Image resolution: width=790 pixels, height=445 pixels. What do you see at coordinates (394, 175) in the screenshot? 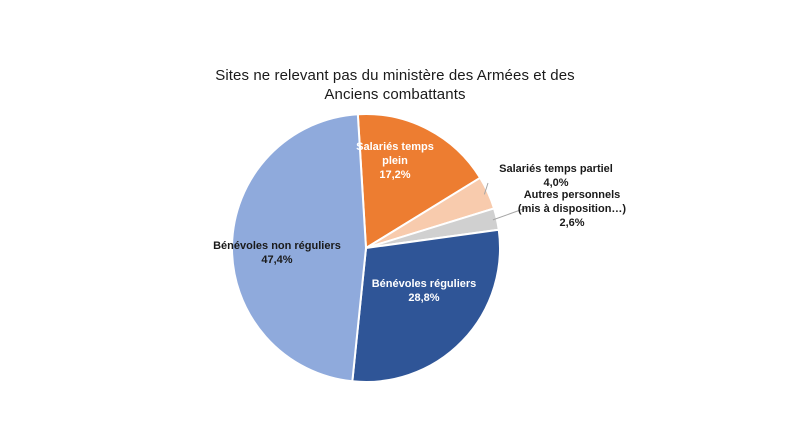
I see `slice-value-label: 17,2%` at bounding box center [394, 175].